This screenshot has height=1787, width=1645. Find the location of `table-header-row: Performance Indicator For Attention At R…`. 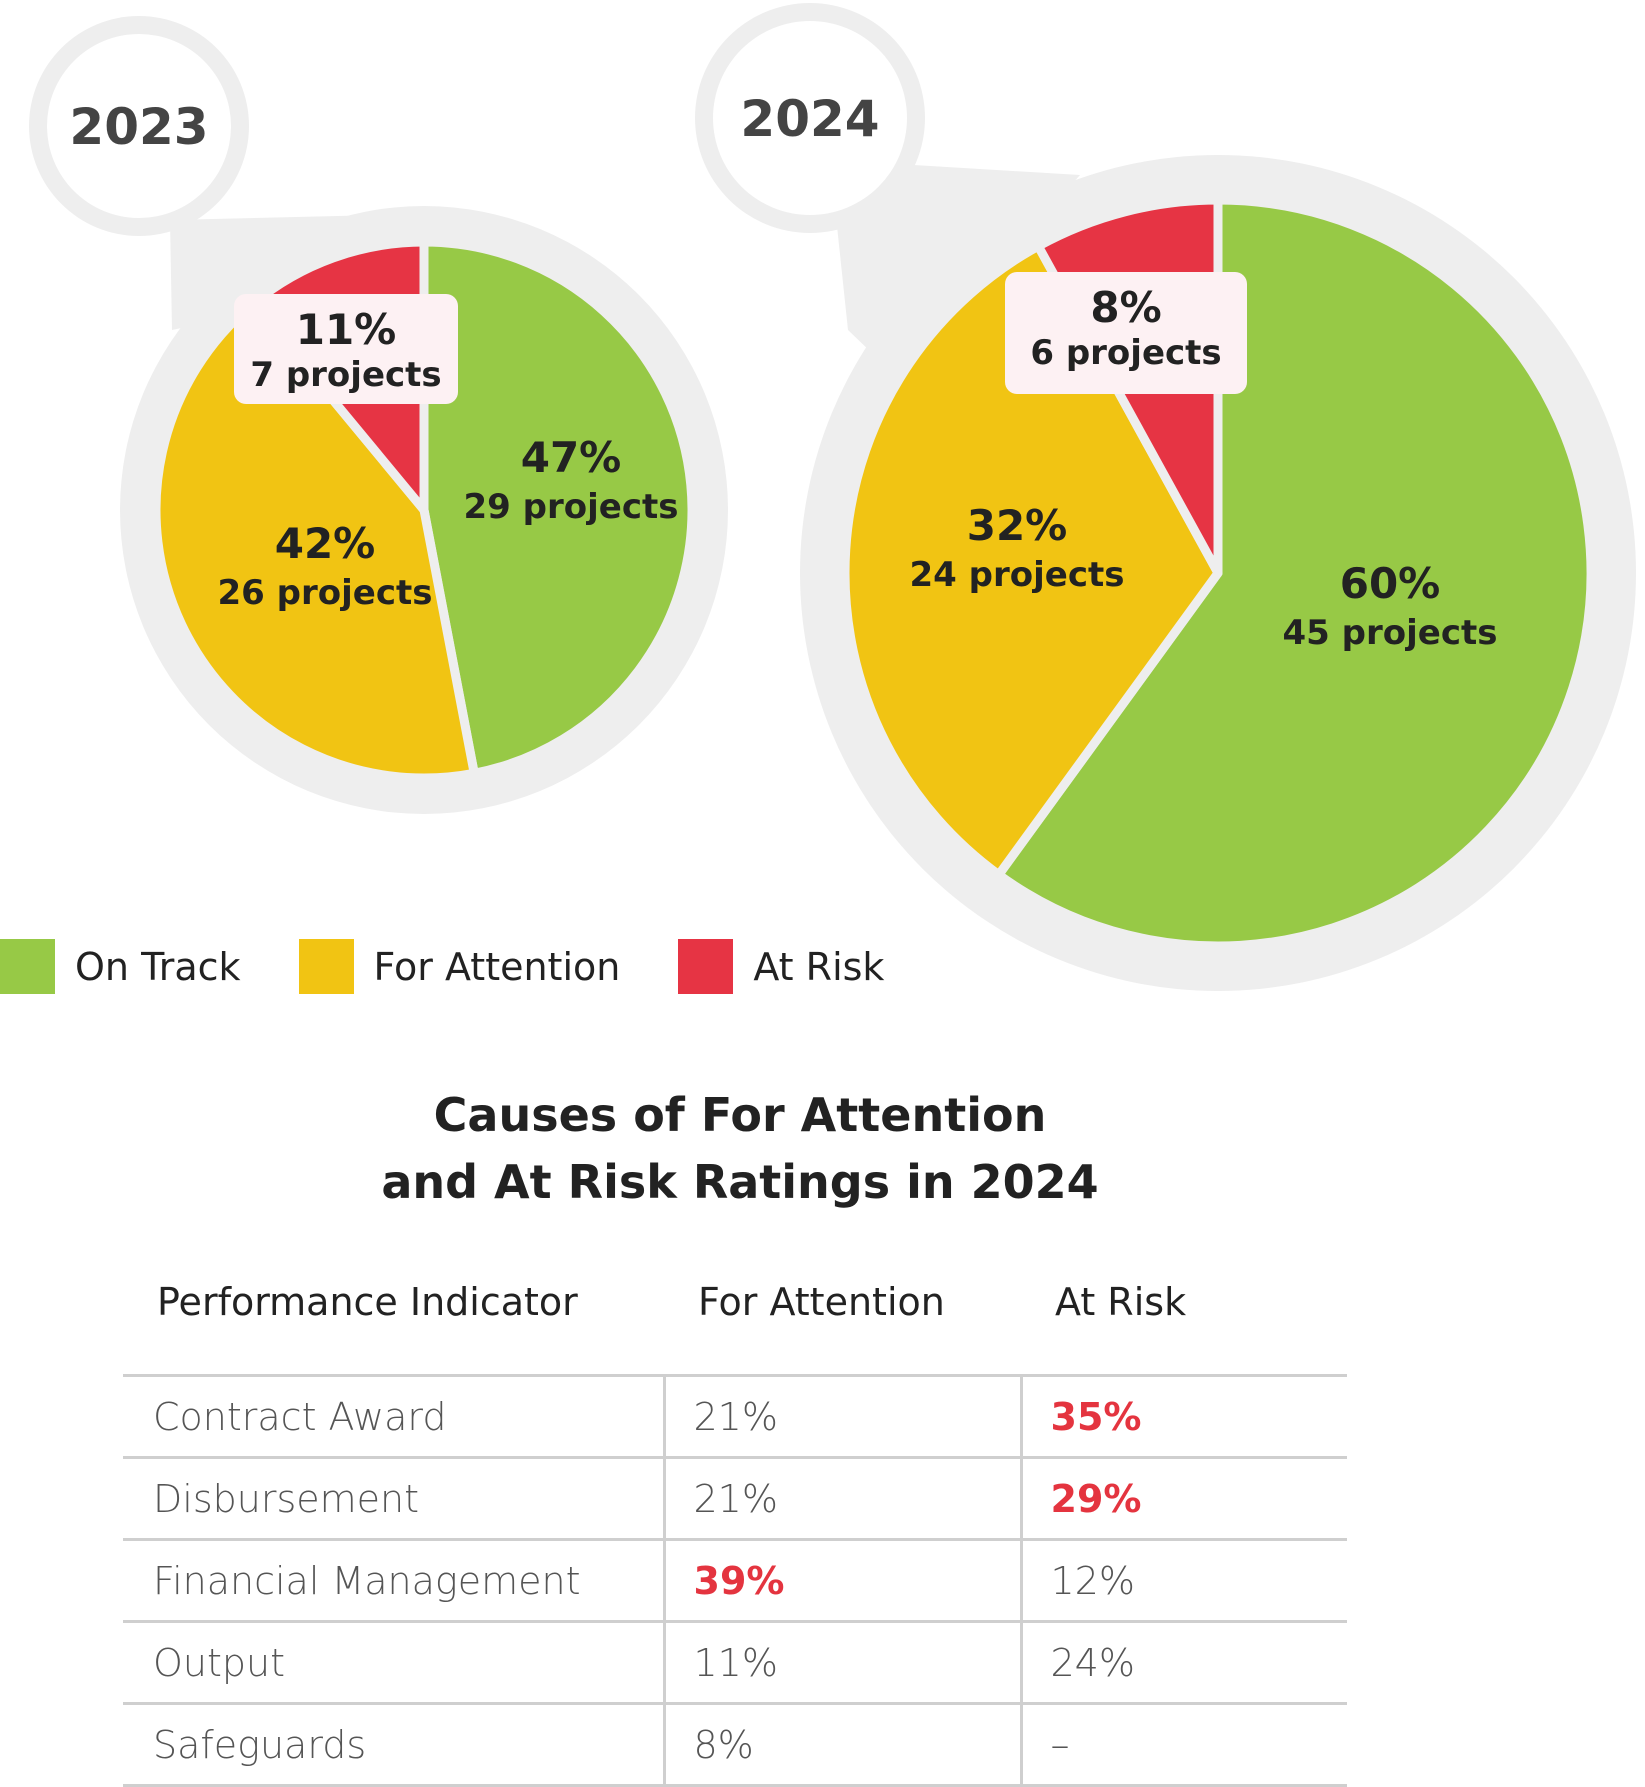

table-header-row: Performance Indicator For Attention At R… is located at coordinates (735, 1313).